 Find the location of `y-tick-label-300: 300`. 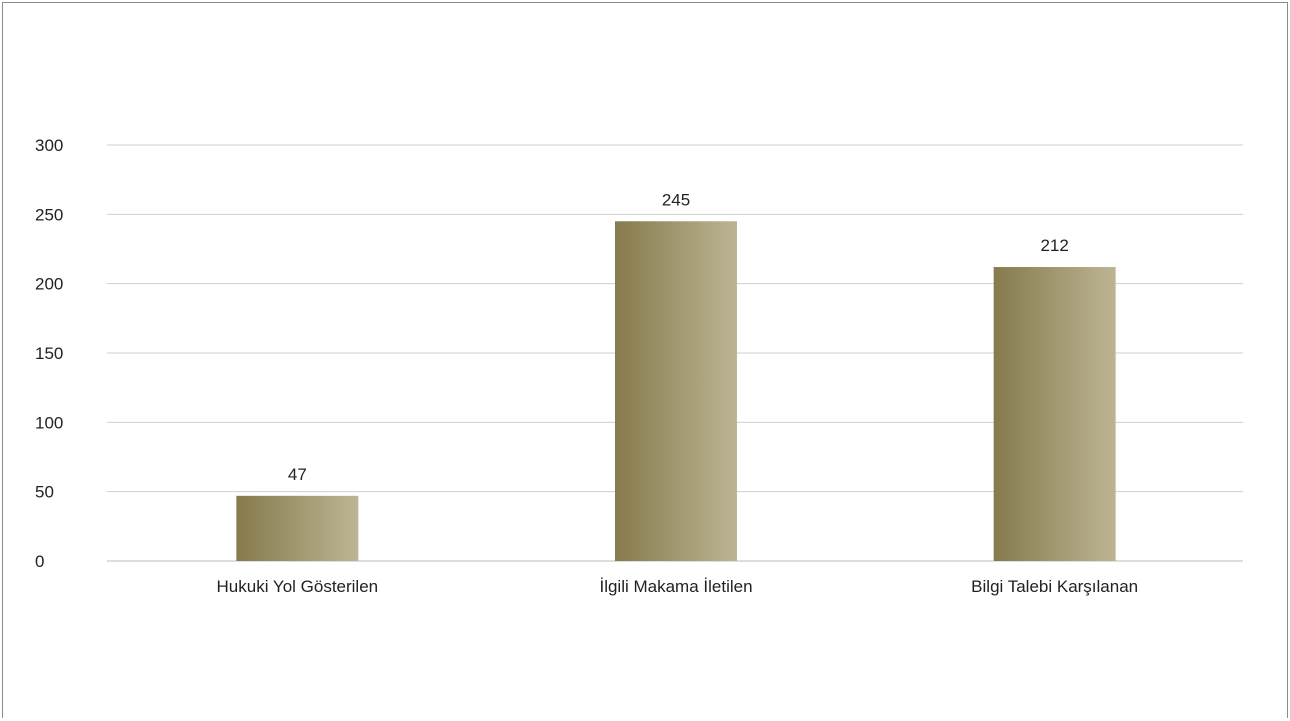

y-tick-label-300: 300 is located at coordinates (49, 145).